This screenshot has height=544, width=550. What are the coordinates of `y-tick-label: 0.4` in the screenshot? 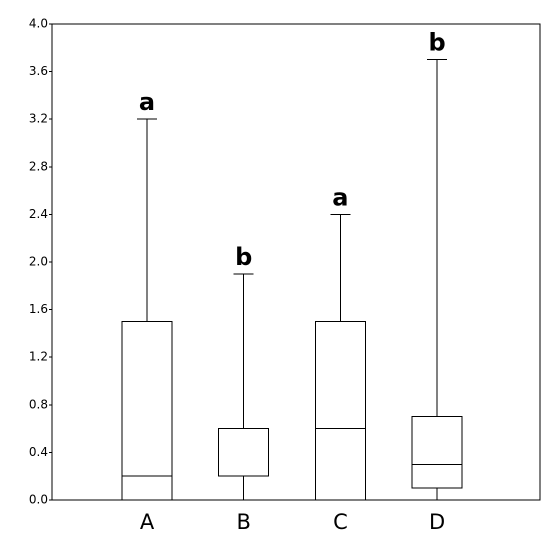 It's located at (38, 452).